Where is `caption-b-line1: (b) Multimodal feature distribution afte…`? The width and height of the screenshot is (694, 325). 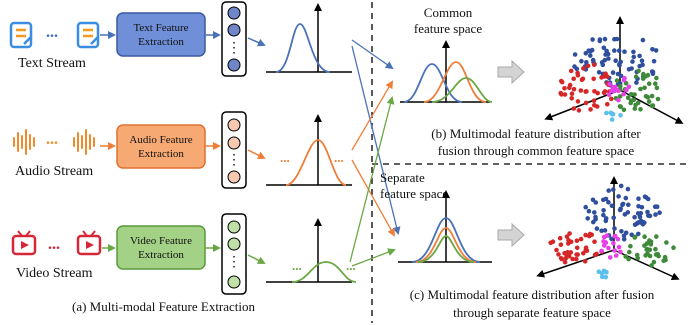 caption-b-line1: (b) Multimodal feature distribution afte… is located at coordinates (536, 133).